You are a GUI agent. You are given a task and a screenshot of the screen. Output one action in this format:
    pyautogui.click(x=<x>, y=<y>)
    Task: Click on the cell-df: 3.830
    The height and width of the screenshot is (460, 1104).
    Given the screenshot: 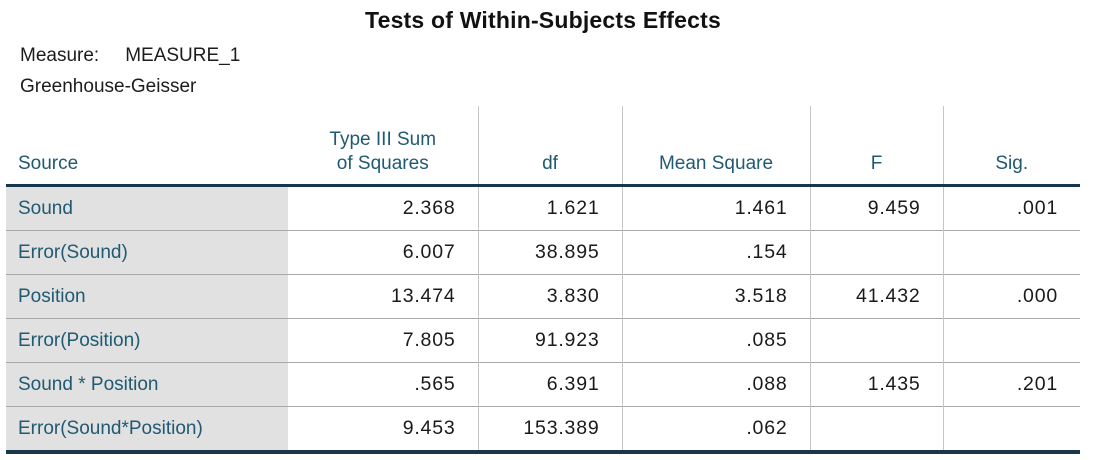 What is the action you would take?
    pyautogui.click(x=550, y=296)
    